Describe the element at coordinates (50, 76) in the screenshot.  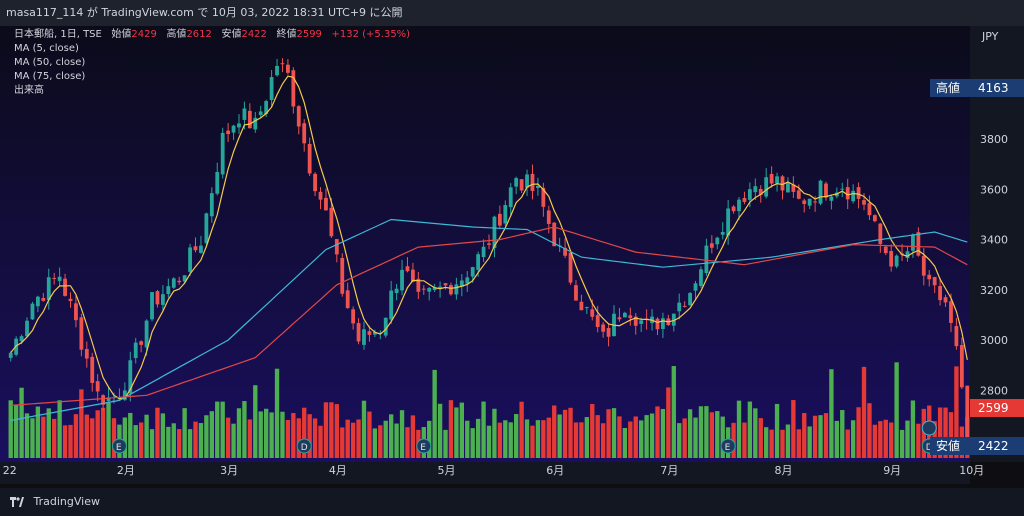
I see `legend-ma75: MA (75, close)` at that location.